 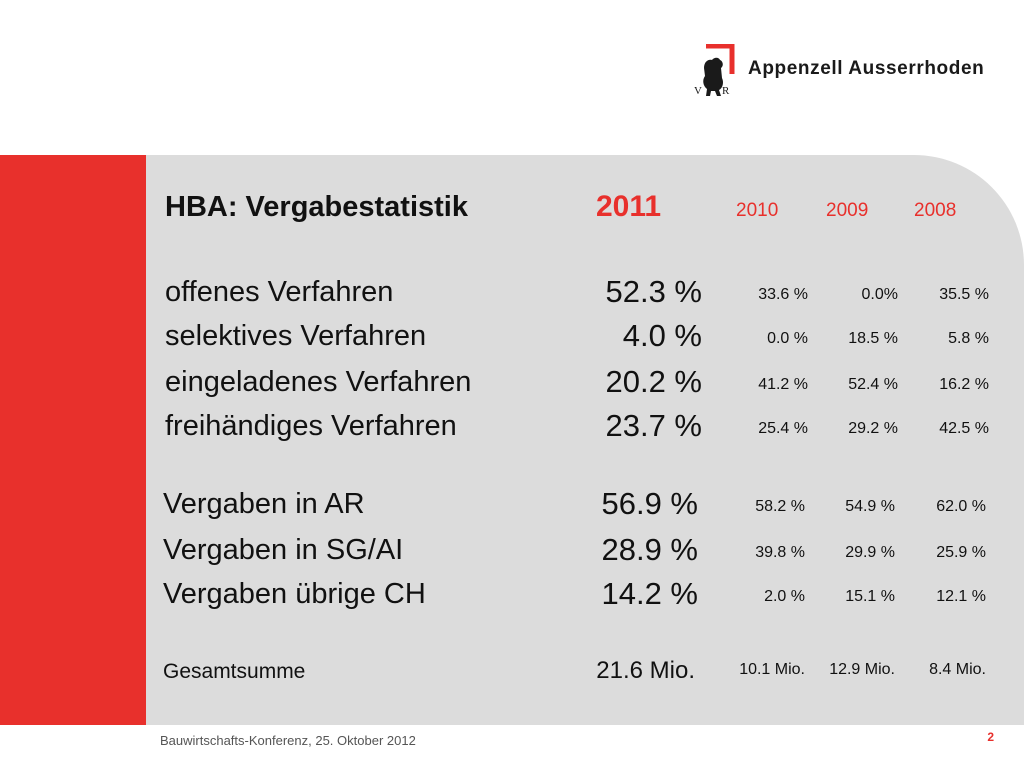 I want to click on value-2010: 25.4 %, so click(x=783, y=428).